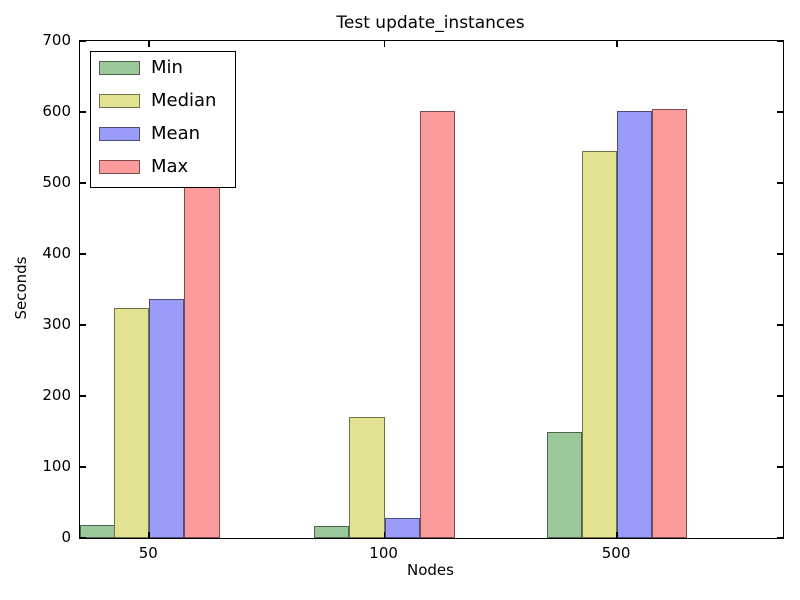 The height and width of the screenshot is (600, 800). What do you see at coordinates (56, 253) in the screenshot?
I see `y-tick-label: 400` at bounding box center [56, 253].